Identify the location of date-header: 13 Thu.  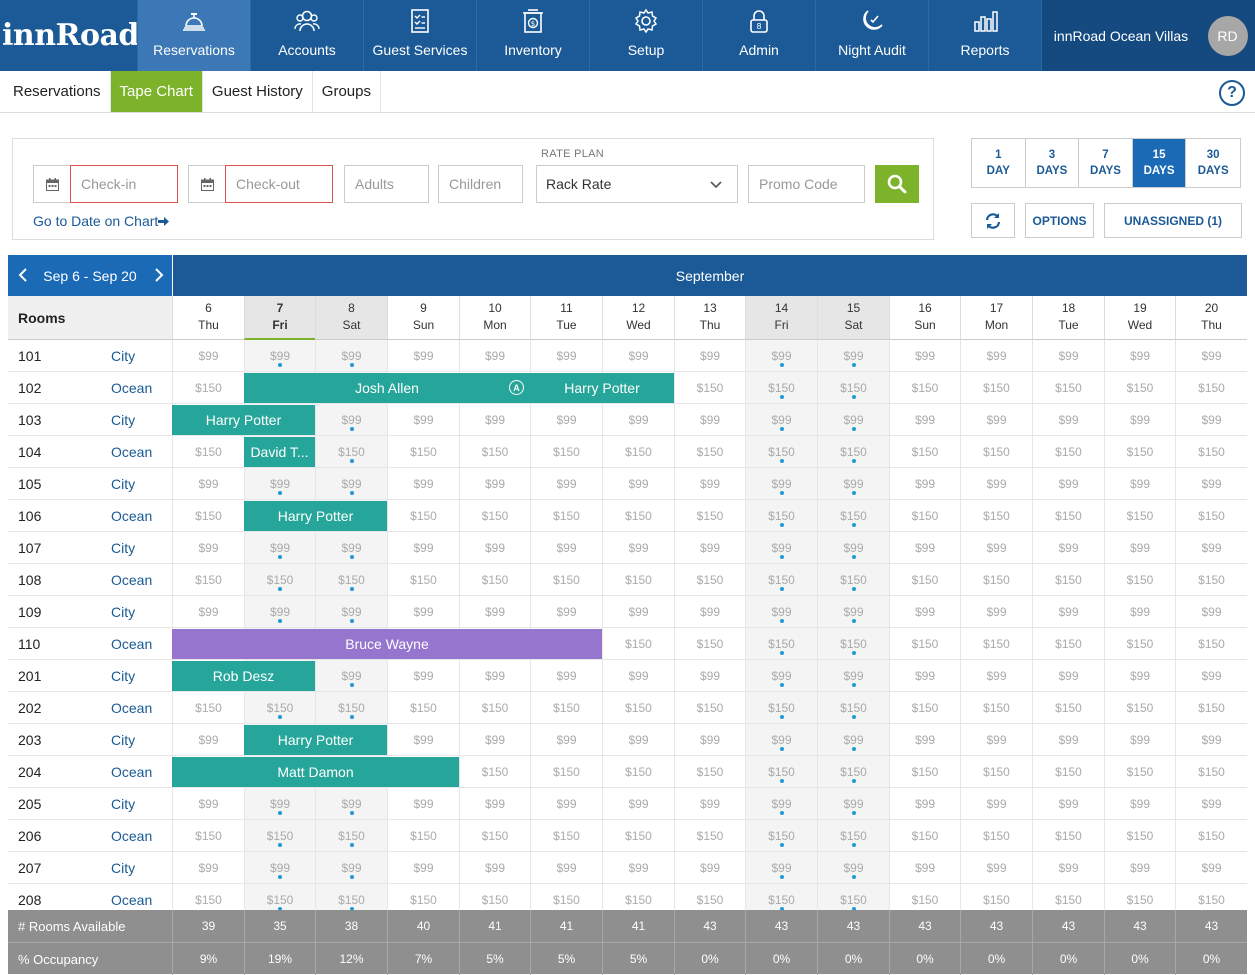
(709, 318).